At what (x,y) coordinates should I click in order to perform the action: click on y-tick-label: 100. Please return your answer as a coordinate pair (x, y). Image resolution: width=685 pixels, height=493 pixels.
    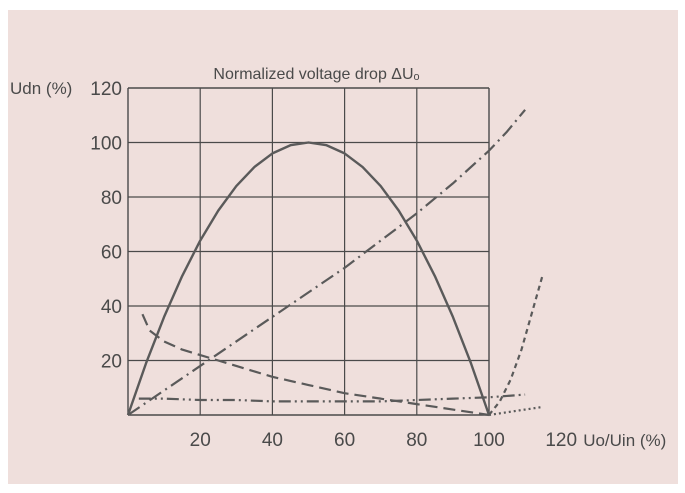
    Looking at the image, I should click on (106, 144).